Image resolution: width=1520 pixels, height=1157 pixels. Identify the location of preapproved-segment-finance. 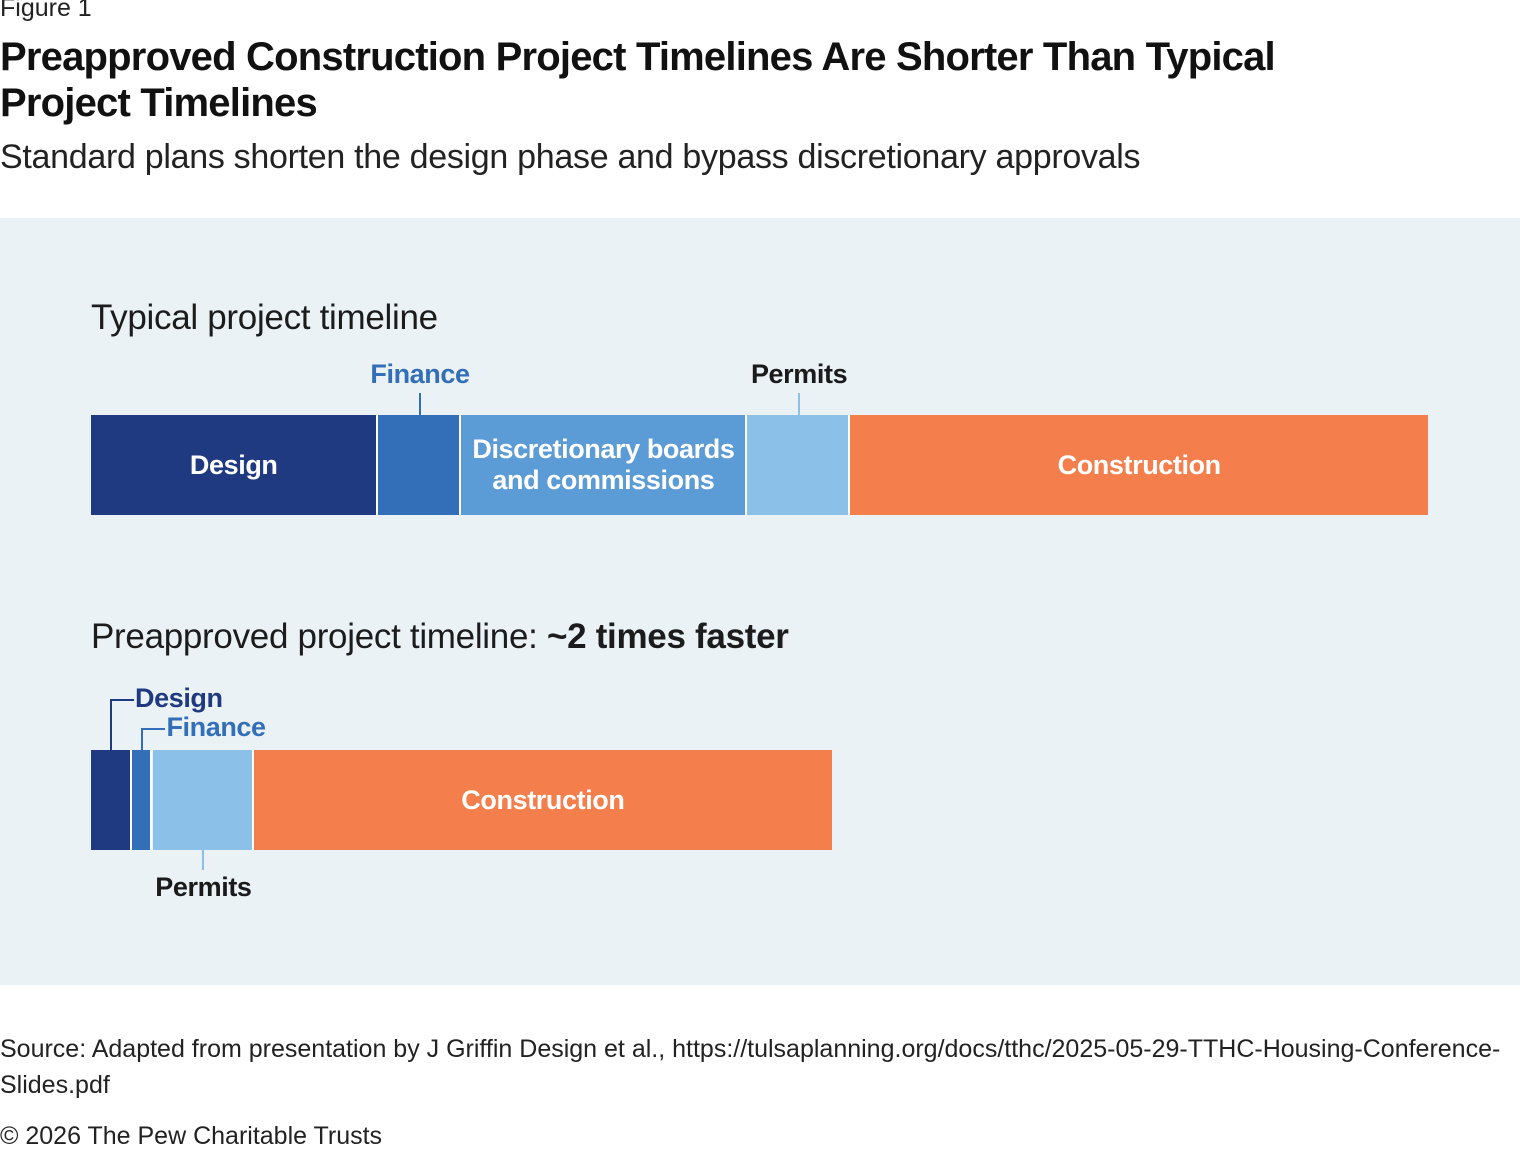
(142, 800).